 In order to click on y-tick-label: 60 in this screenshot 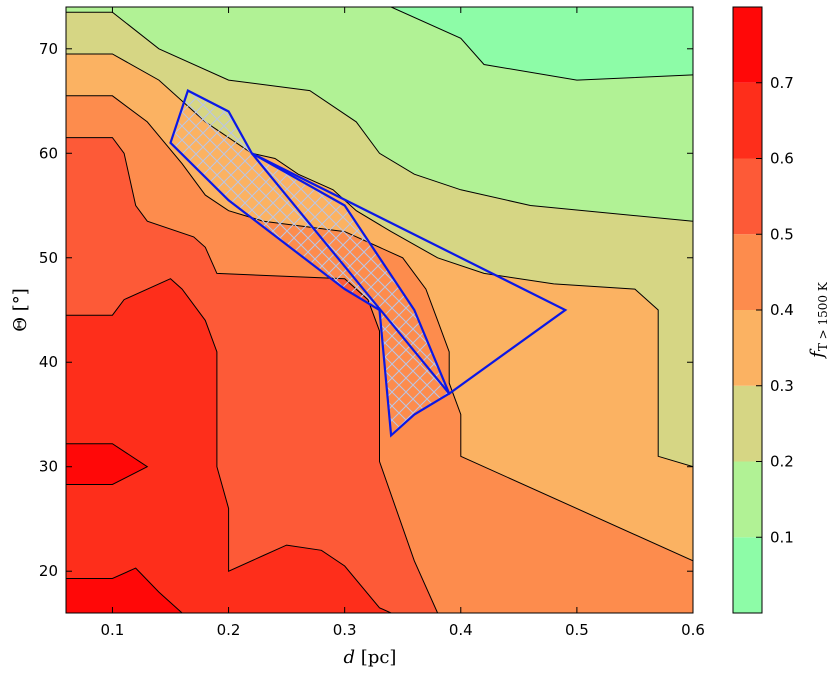, I will do `click(48, 153)`.